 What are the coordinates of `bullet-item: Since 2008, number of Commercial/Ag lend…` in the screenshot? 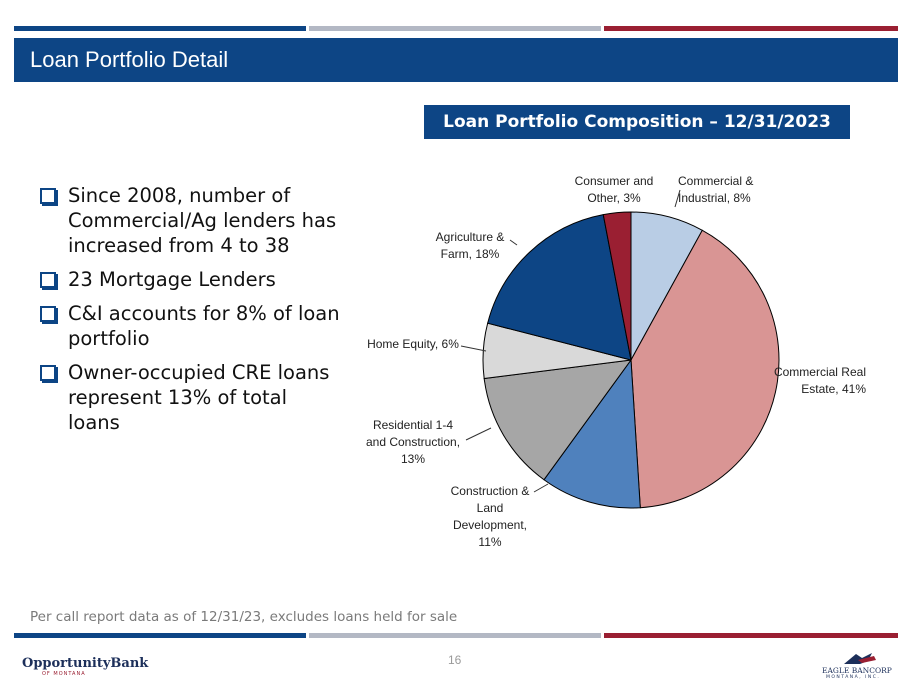 It's located at (190, 220).